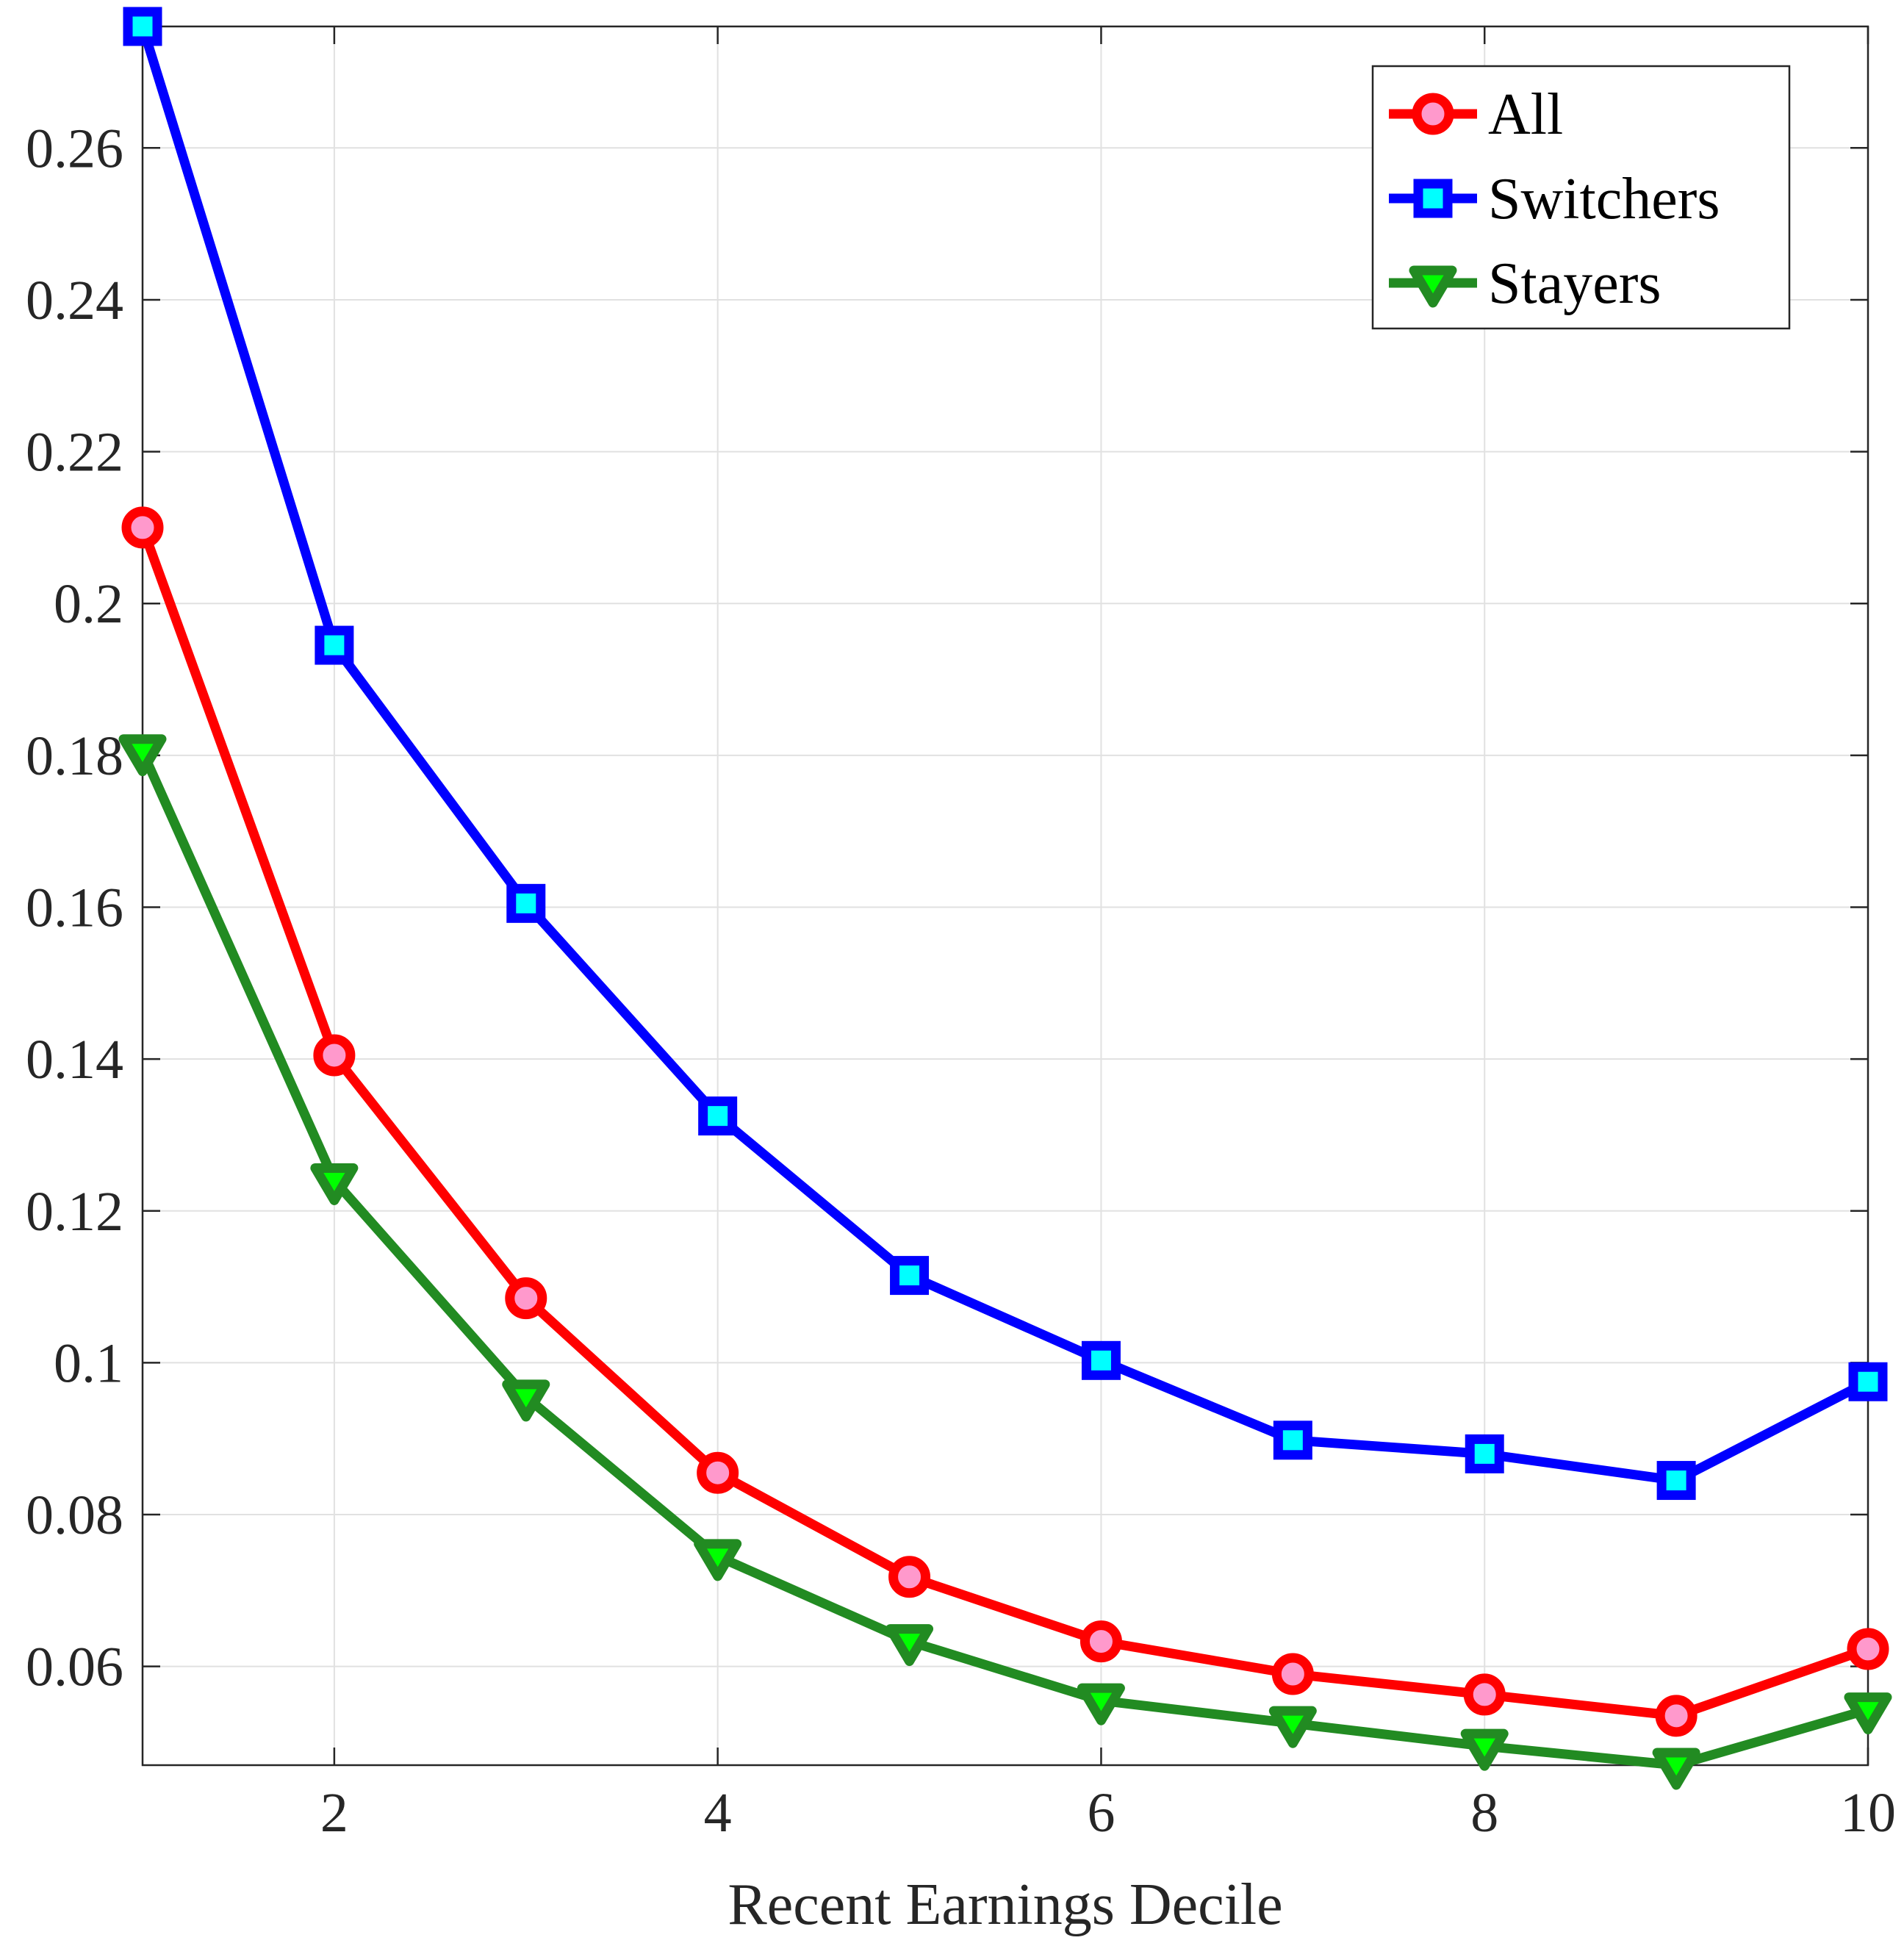 The image size is (1904, 1943). Describe the element at coordinates (89, 604) in the screenshot. I see `y-tick-label: 0.2` at that location.